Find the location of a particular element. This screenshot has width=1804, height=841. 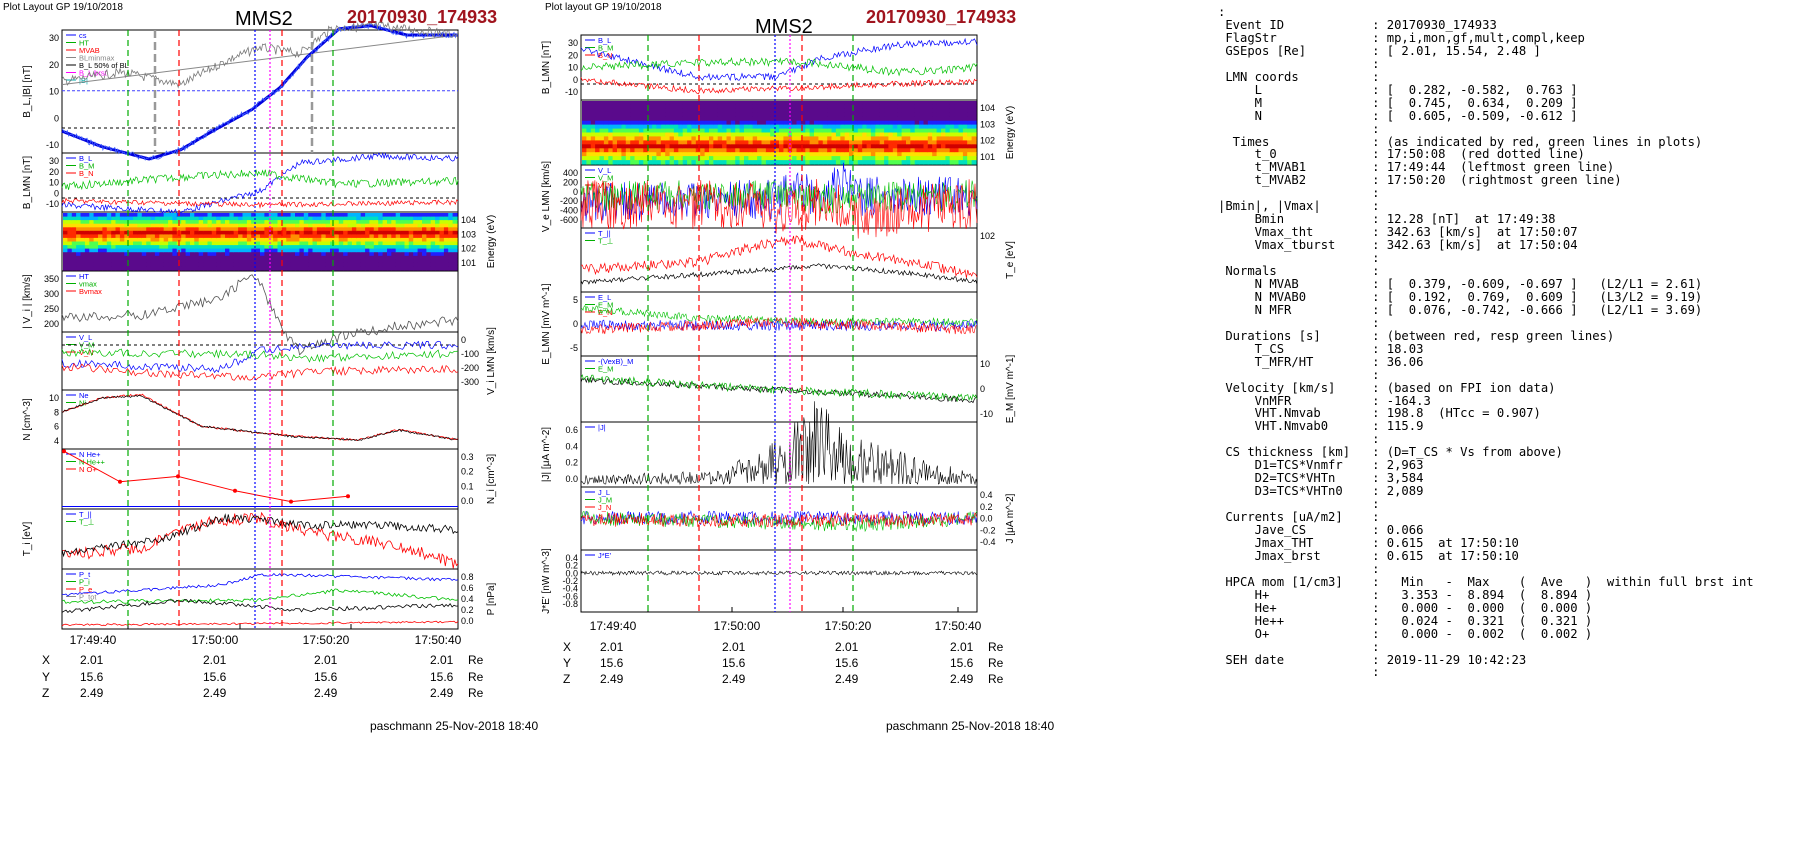

left-pos-unit: Re is located at coordinates (476, 677).